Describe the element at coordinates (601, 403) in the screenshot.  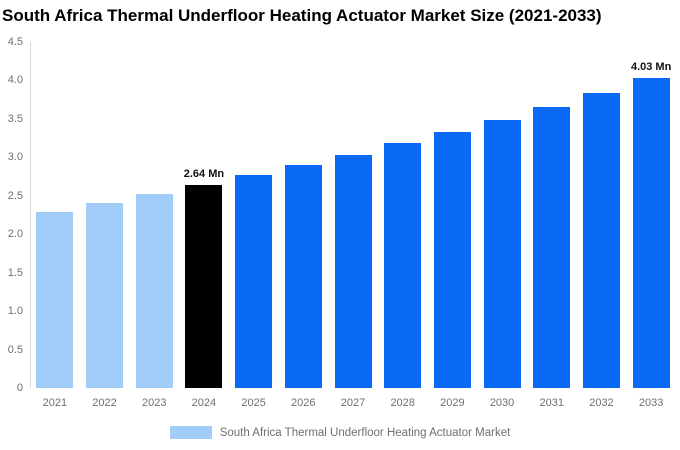
I see `x-axis-tick-label: 2032` at that location.